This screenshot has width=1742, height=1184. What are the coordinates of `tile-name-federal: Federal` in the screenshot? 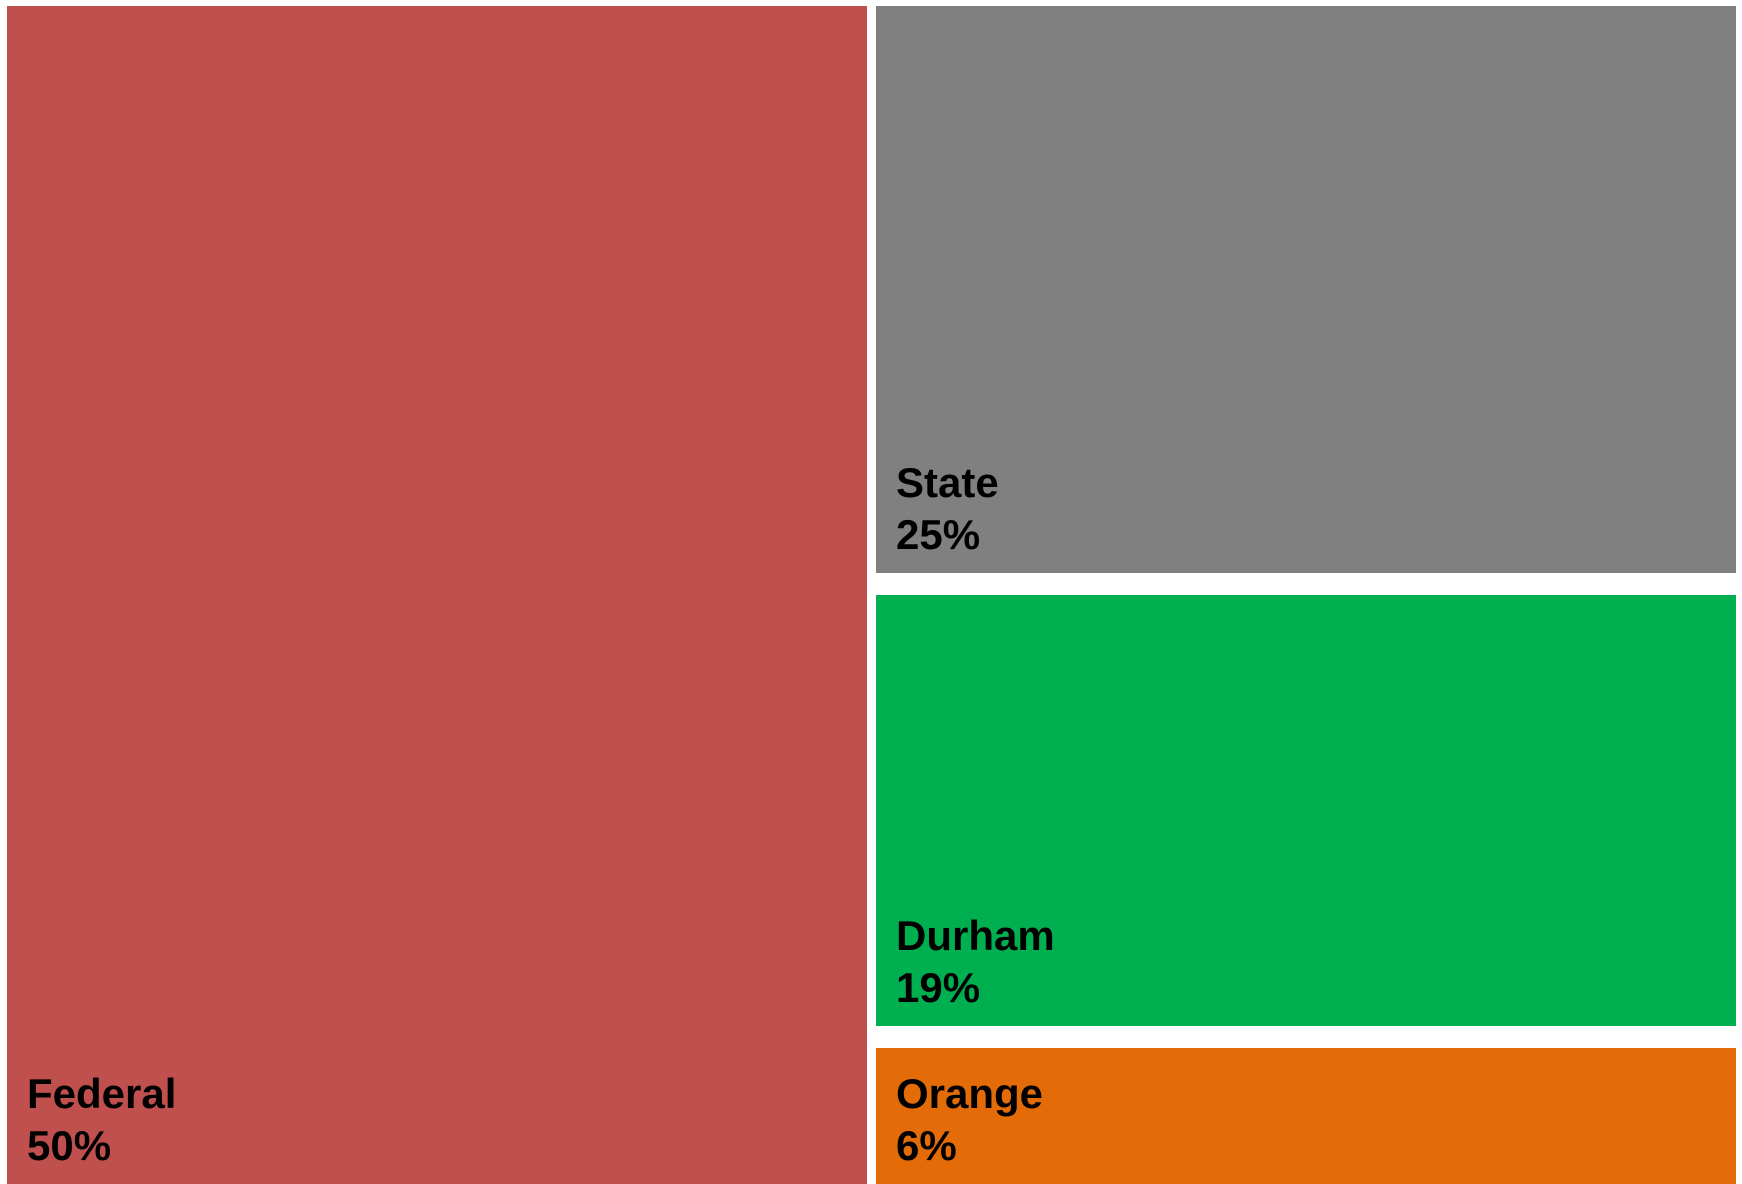 It's located at (102, 1093).